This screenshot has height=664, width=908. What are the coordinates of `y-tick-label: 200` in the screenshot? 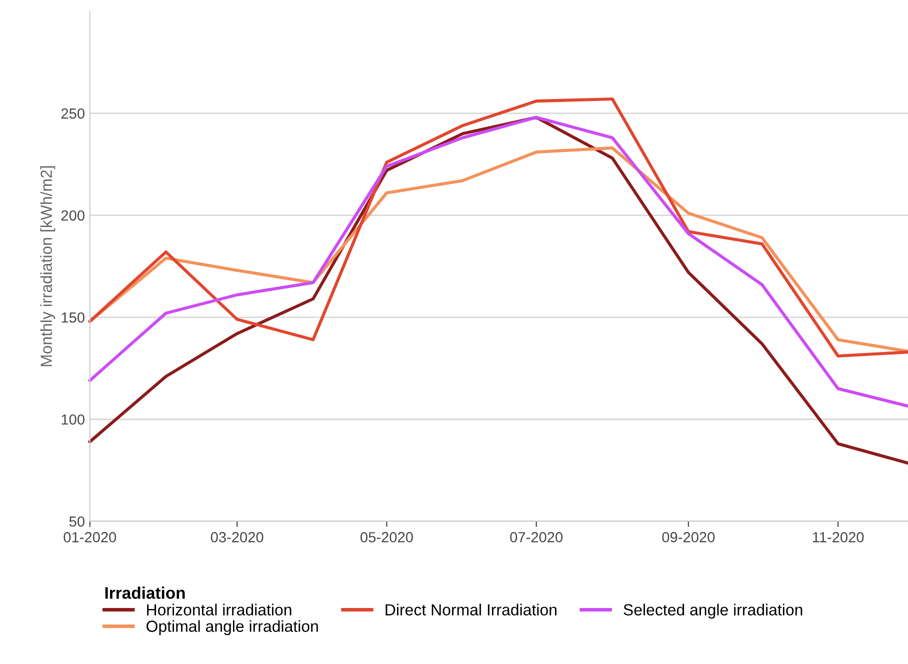 It's located at (72, 215).